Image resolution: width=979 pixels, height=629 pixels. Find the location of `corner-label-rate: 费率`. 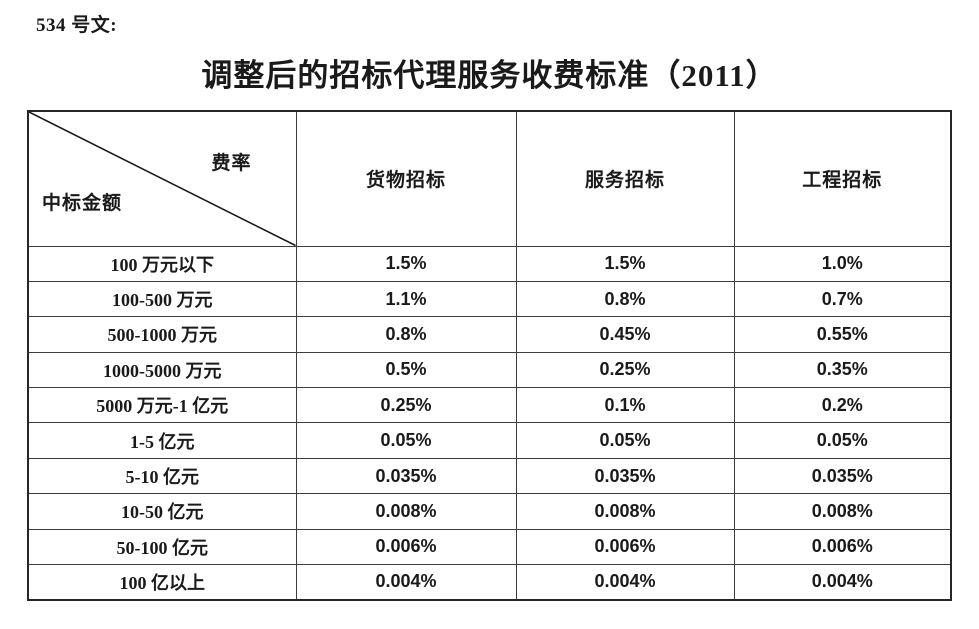

corner-label-rate: 费率 is located at coordinates (231, 163).